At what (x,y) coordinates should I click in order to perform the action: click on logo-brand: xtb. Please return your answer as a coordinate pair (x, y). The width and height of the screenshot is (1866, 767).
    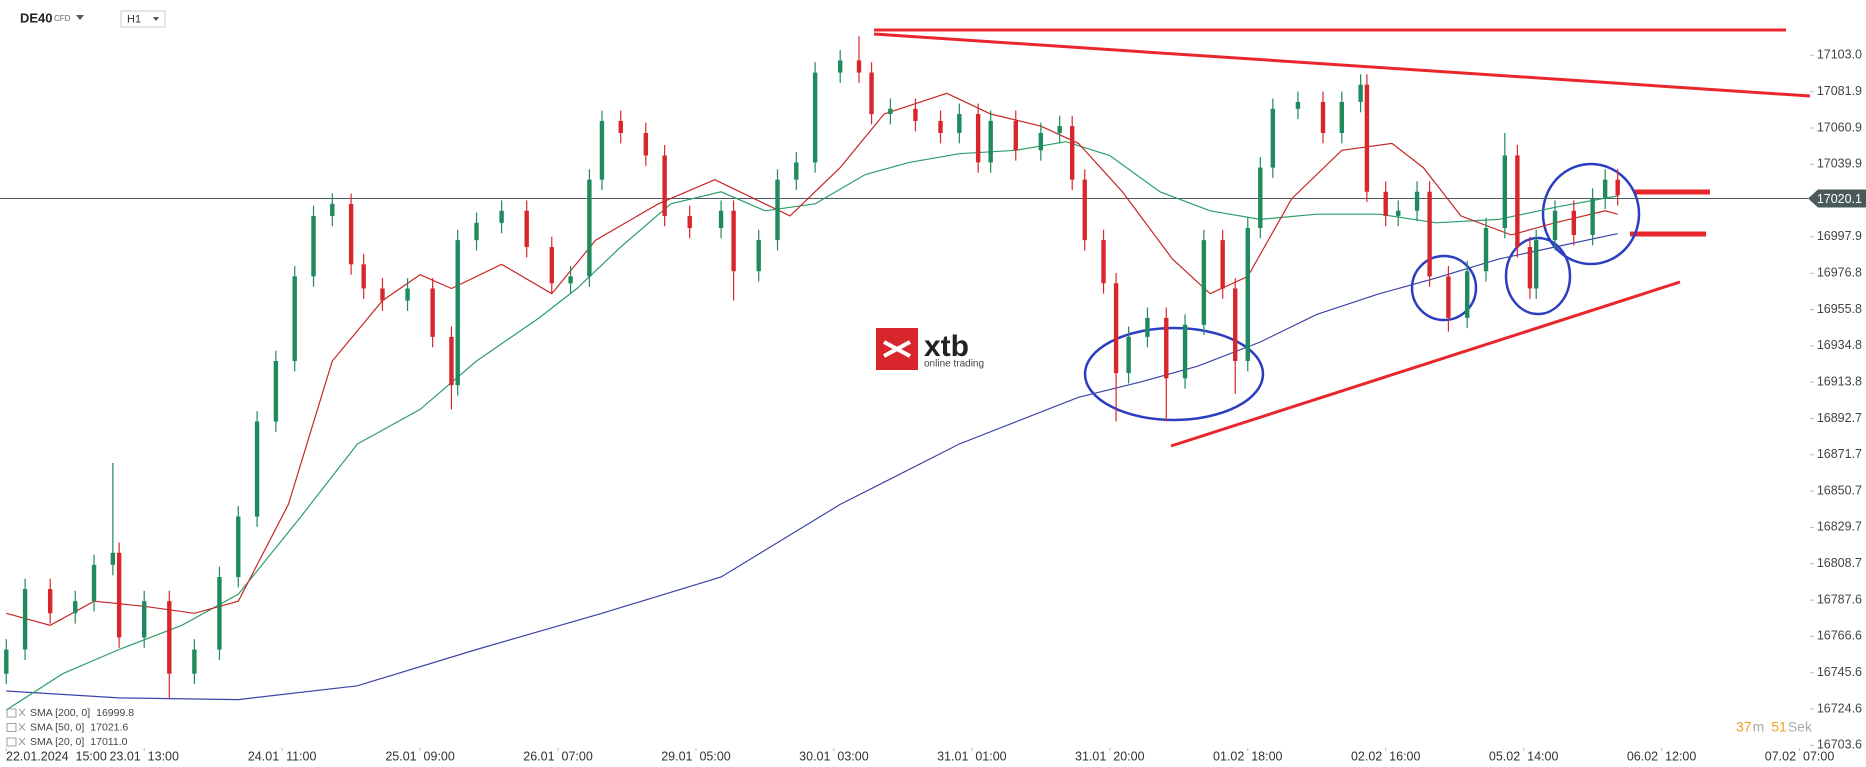
    Looking at the image, I should click on (946, 346).